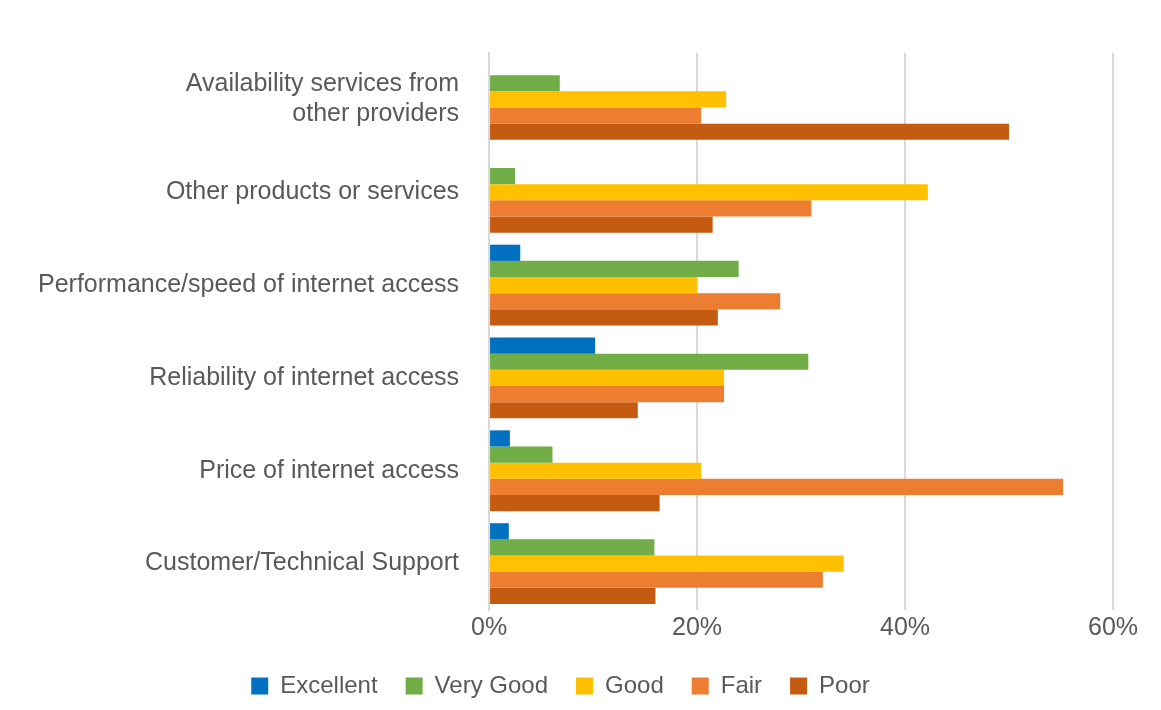 The height and width of the screenshot is (710, 1161). Describe the element at coordinates (248, 282) in the screenshot. I see `y-tick-label: Performance/speed of internet access` at that location.